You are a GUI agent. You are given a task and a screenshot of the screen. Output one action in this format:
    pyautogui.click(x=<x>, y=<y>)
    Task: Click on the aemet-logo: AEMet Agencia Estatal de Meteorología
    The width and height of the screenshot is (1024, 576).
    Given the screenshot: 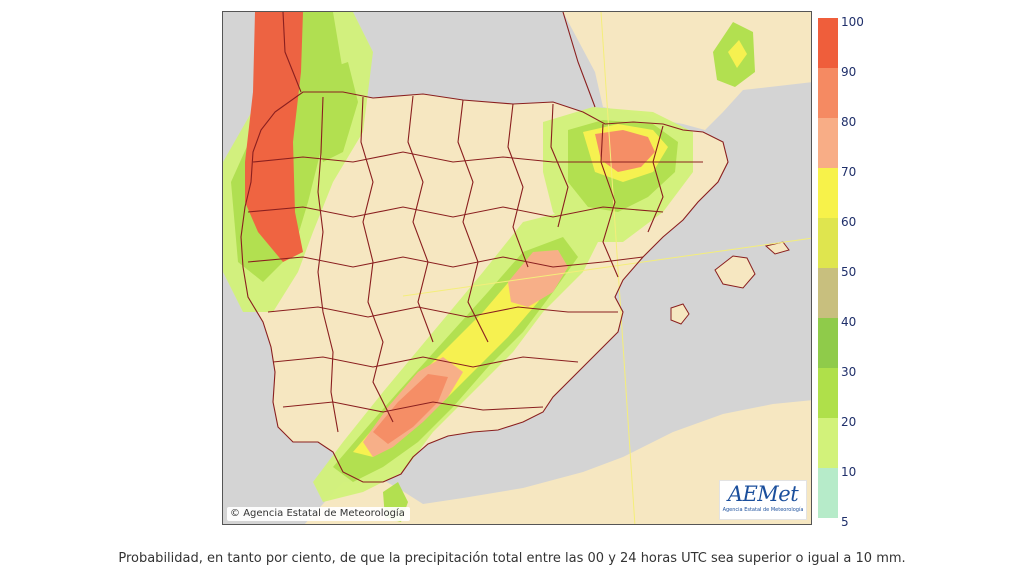 What is the action you would take?
    pyautogui.click(x=763, y=500)
    